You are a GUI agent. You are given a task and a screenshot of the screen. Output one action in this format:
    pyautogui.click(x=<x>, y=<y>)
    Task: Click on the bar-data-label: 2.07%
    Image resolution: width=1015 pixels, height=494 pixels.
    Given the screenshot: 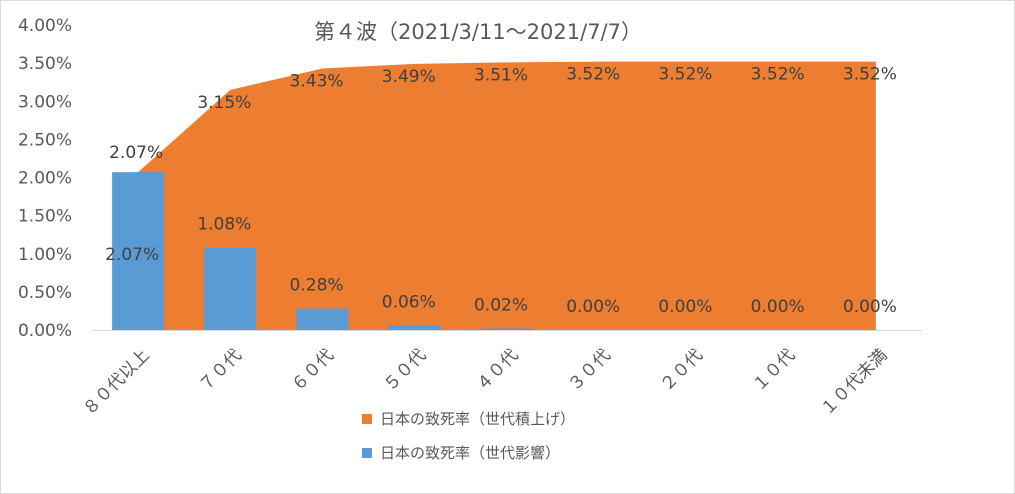 What is the action you would take?
    pyautogui.click(x=132, y=255)
    